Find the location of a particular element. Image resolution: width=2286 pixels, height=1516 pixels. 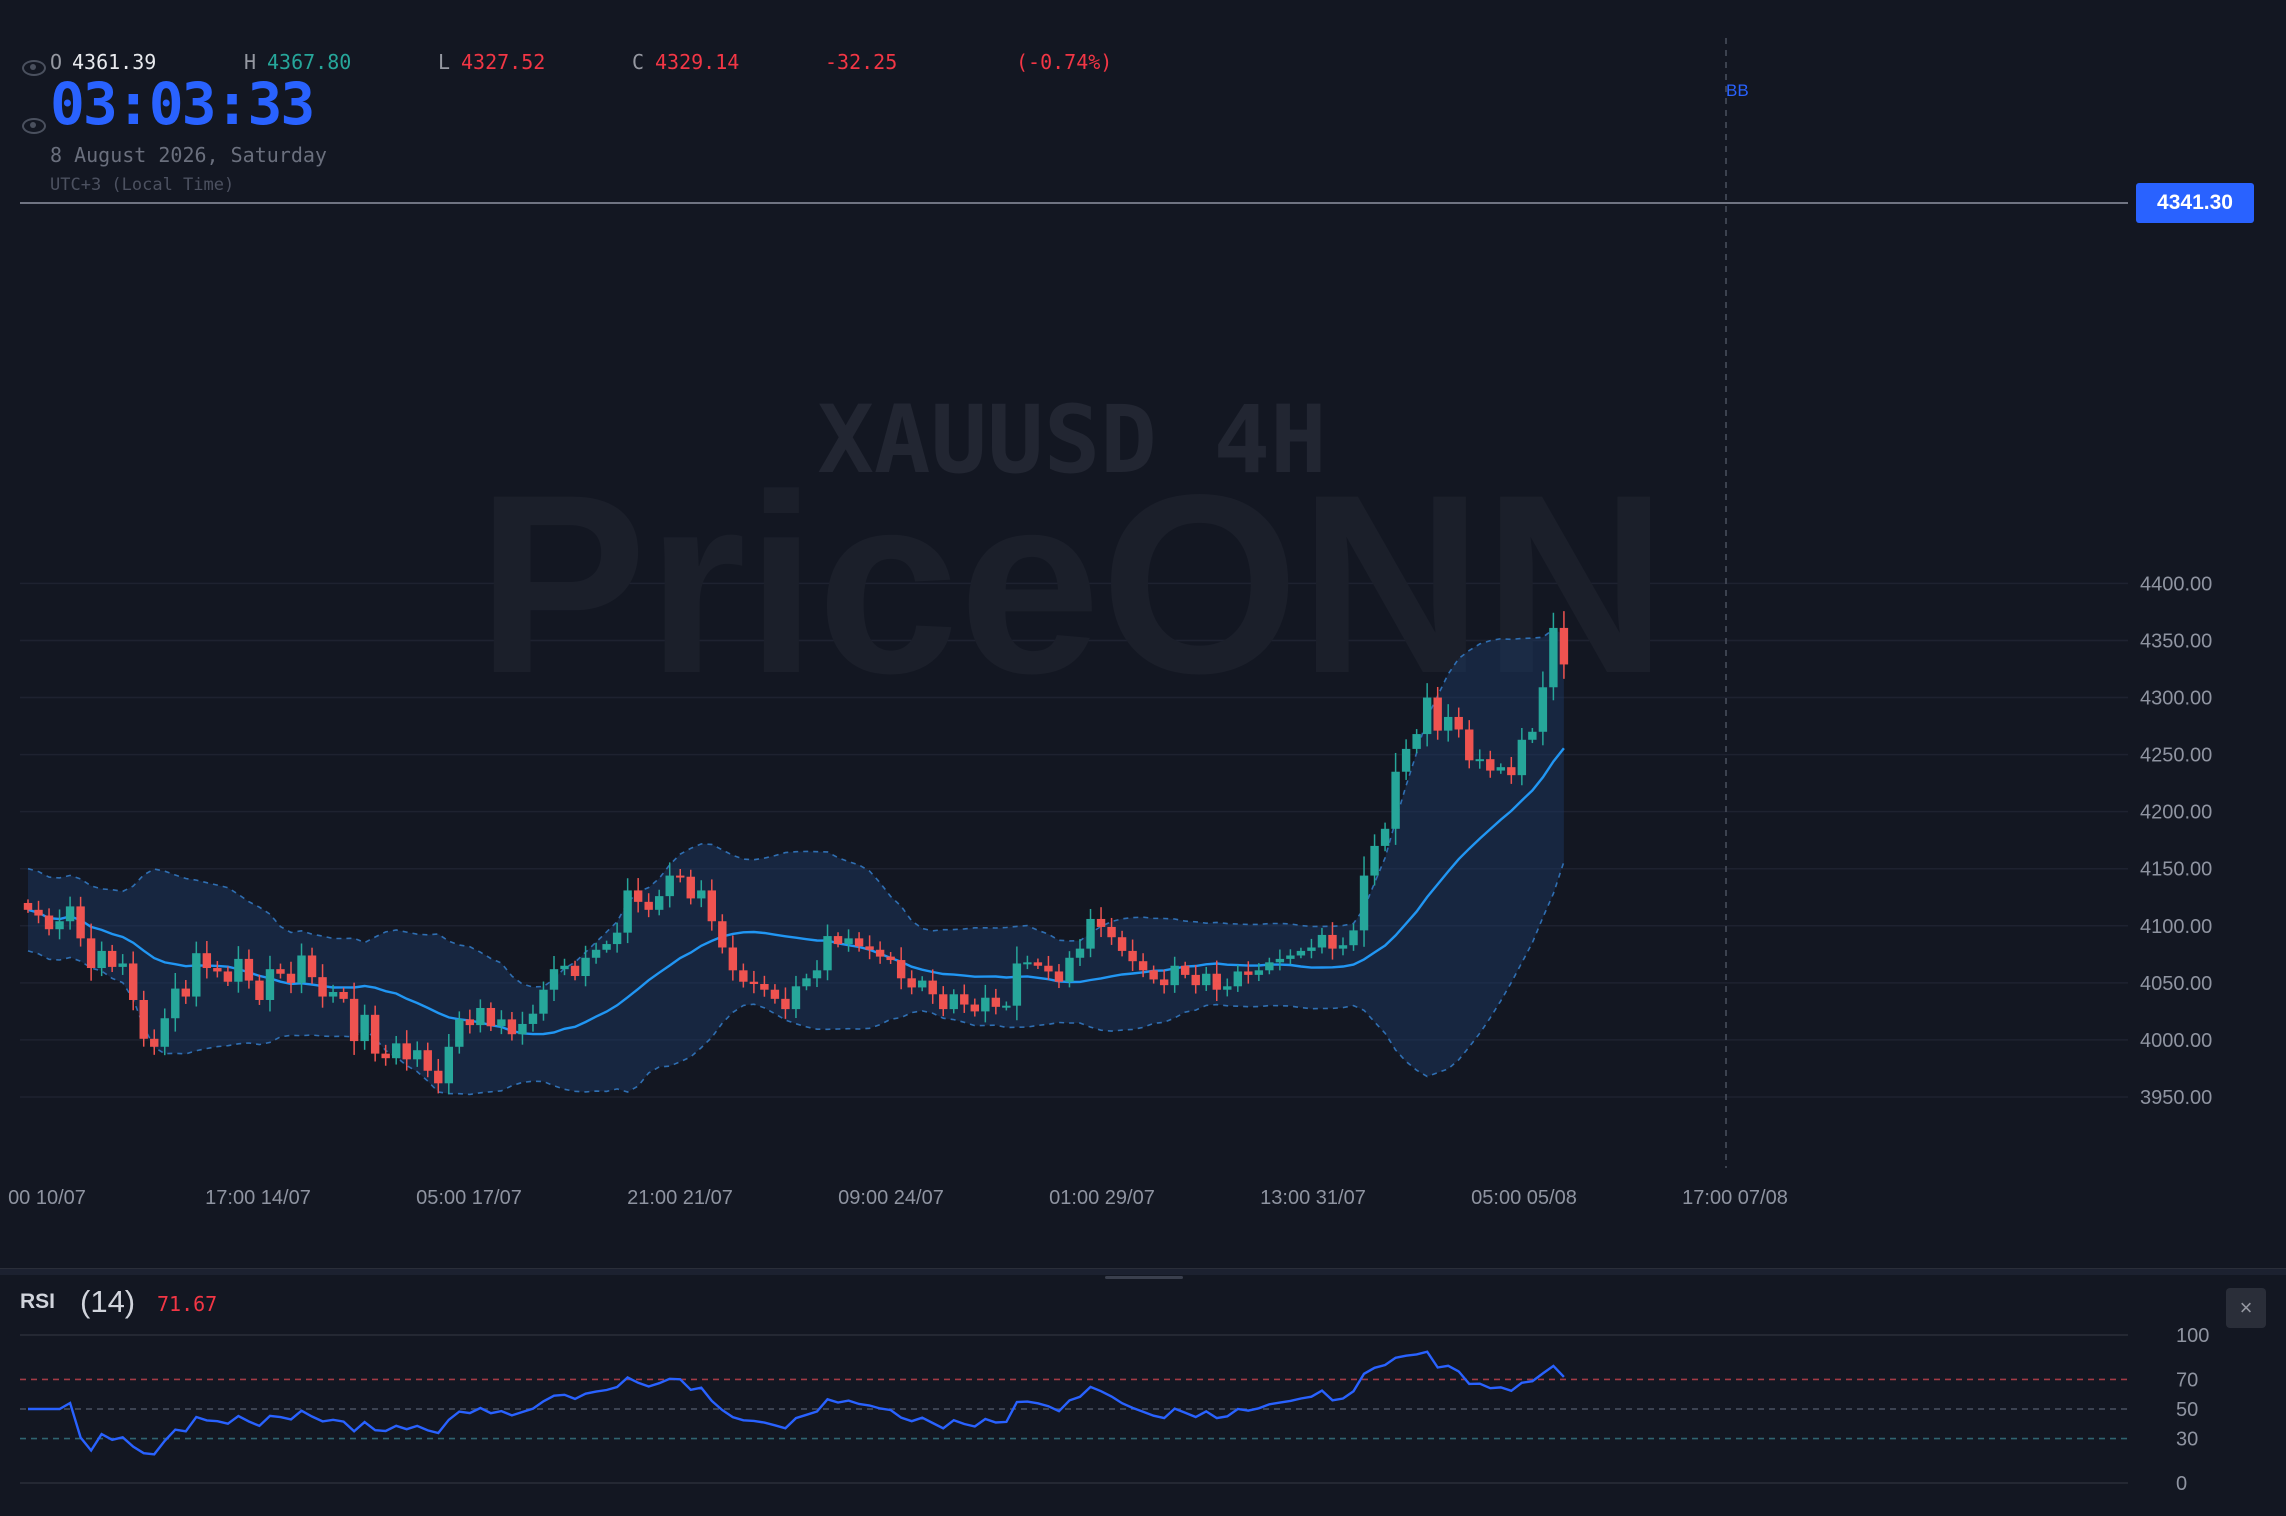

pane-divider is located at coordinates (1143, 1271).